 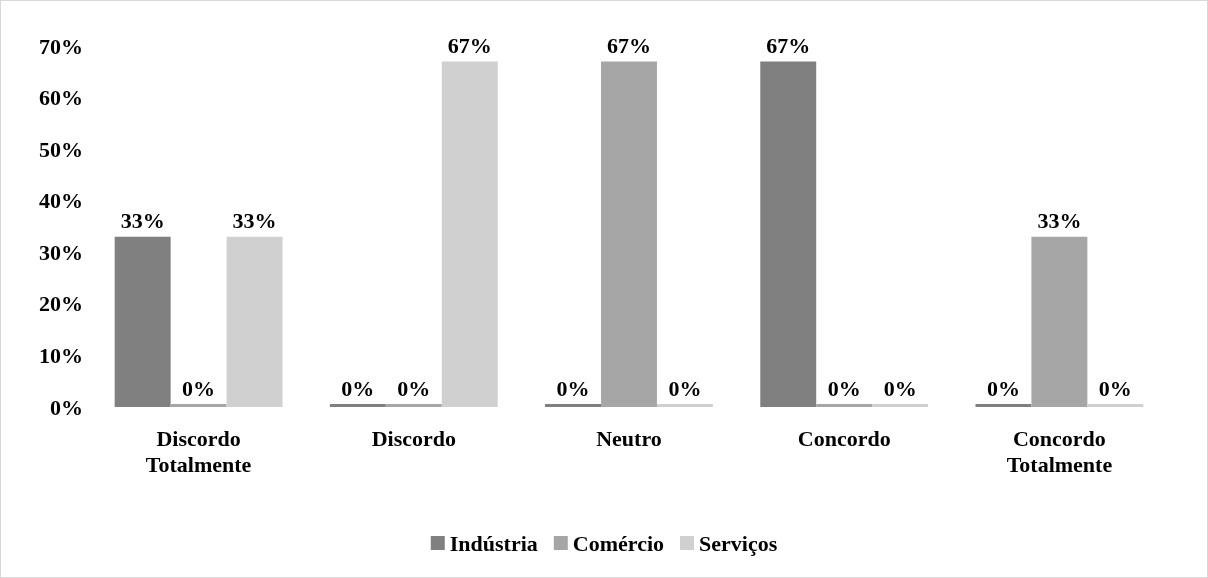 I want to click on y-tick-label: 50%, so click(x=61, y=149).